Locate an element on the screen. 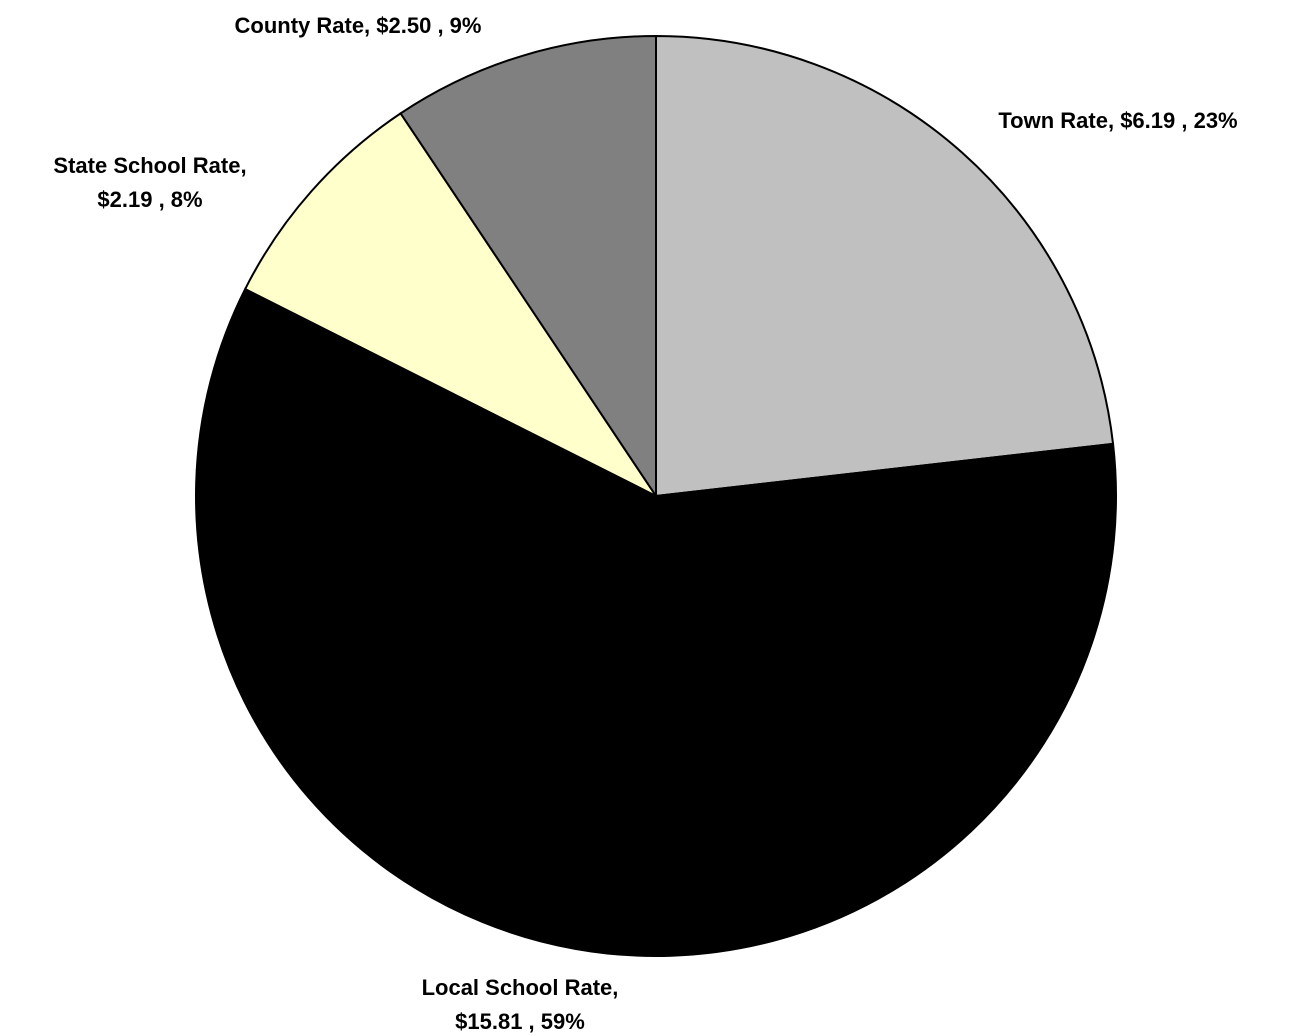 The height and width of the screenshot is (1036, 1303). slice-label-line: County Rate, $2.50 , 9% is located at coordinates (358, 25).